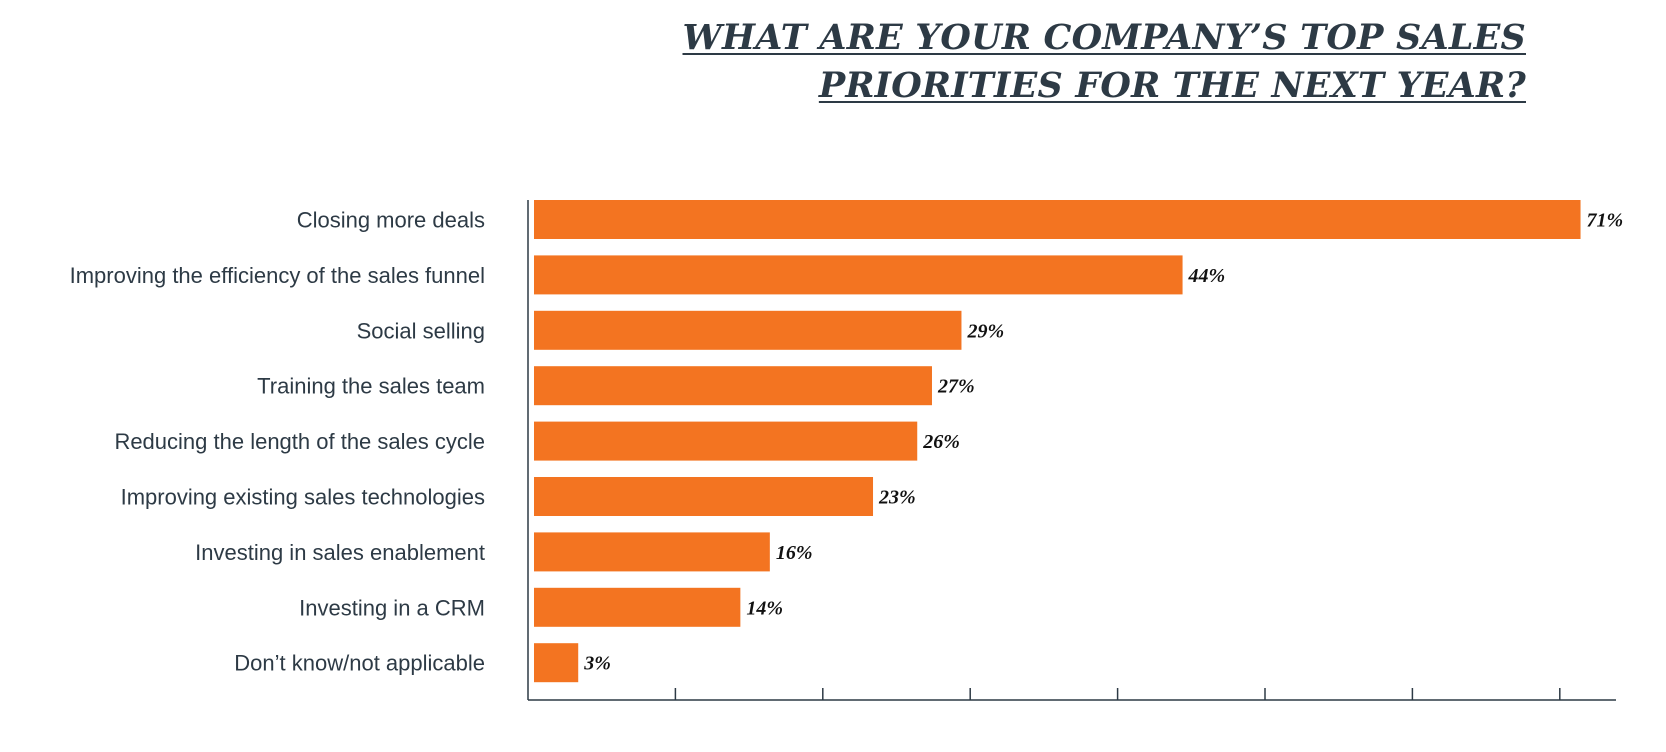  I want to click on chart-title-line-2: PRIORITIES FOR THE NEXT YEAR?, so click(1172, 85).